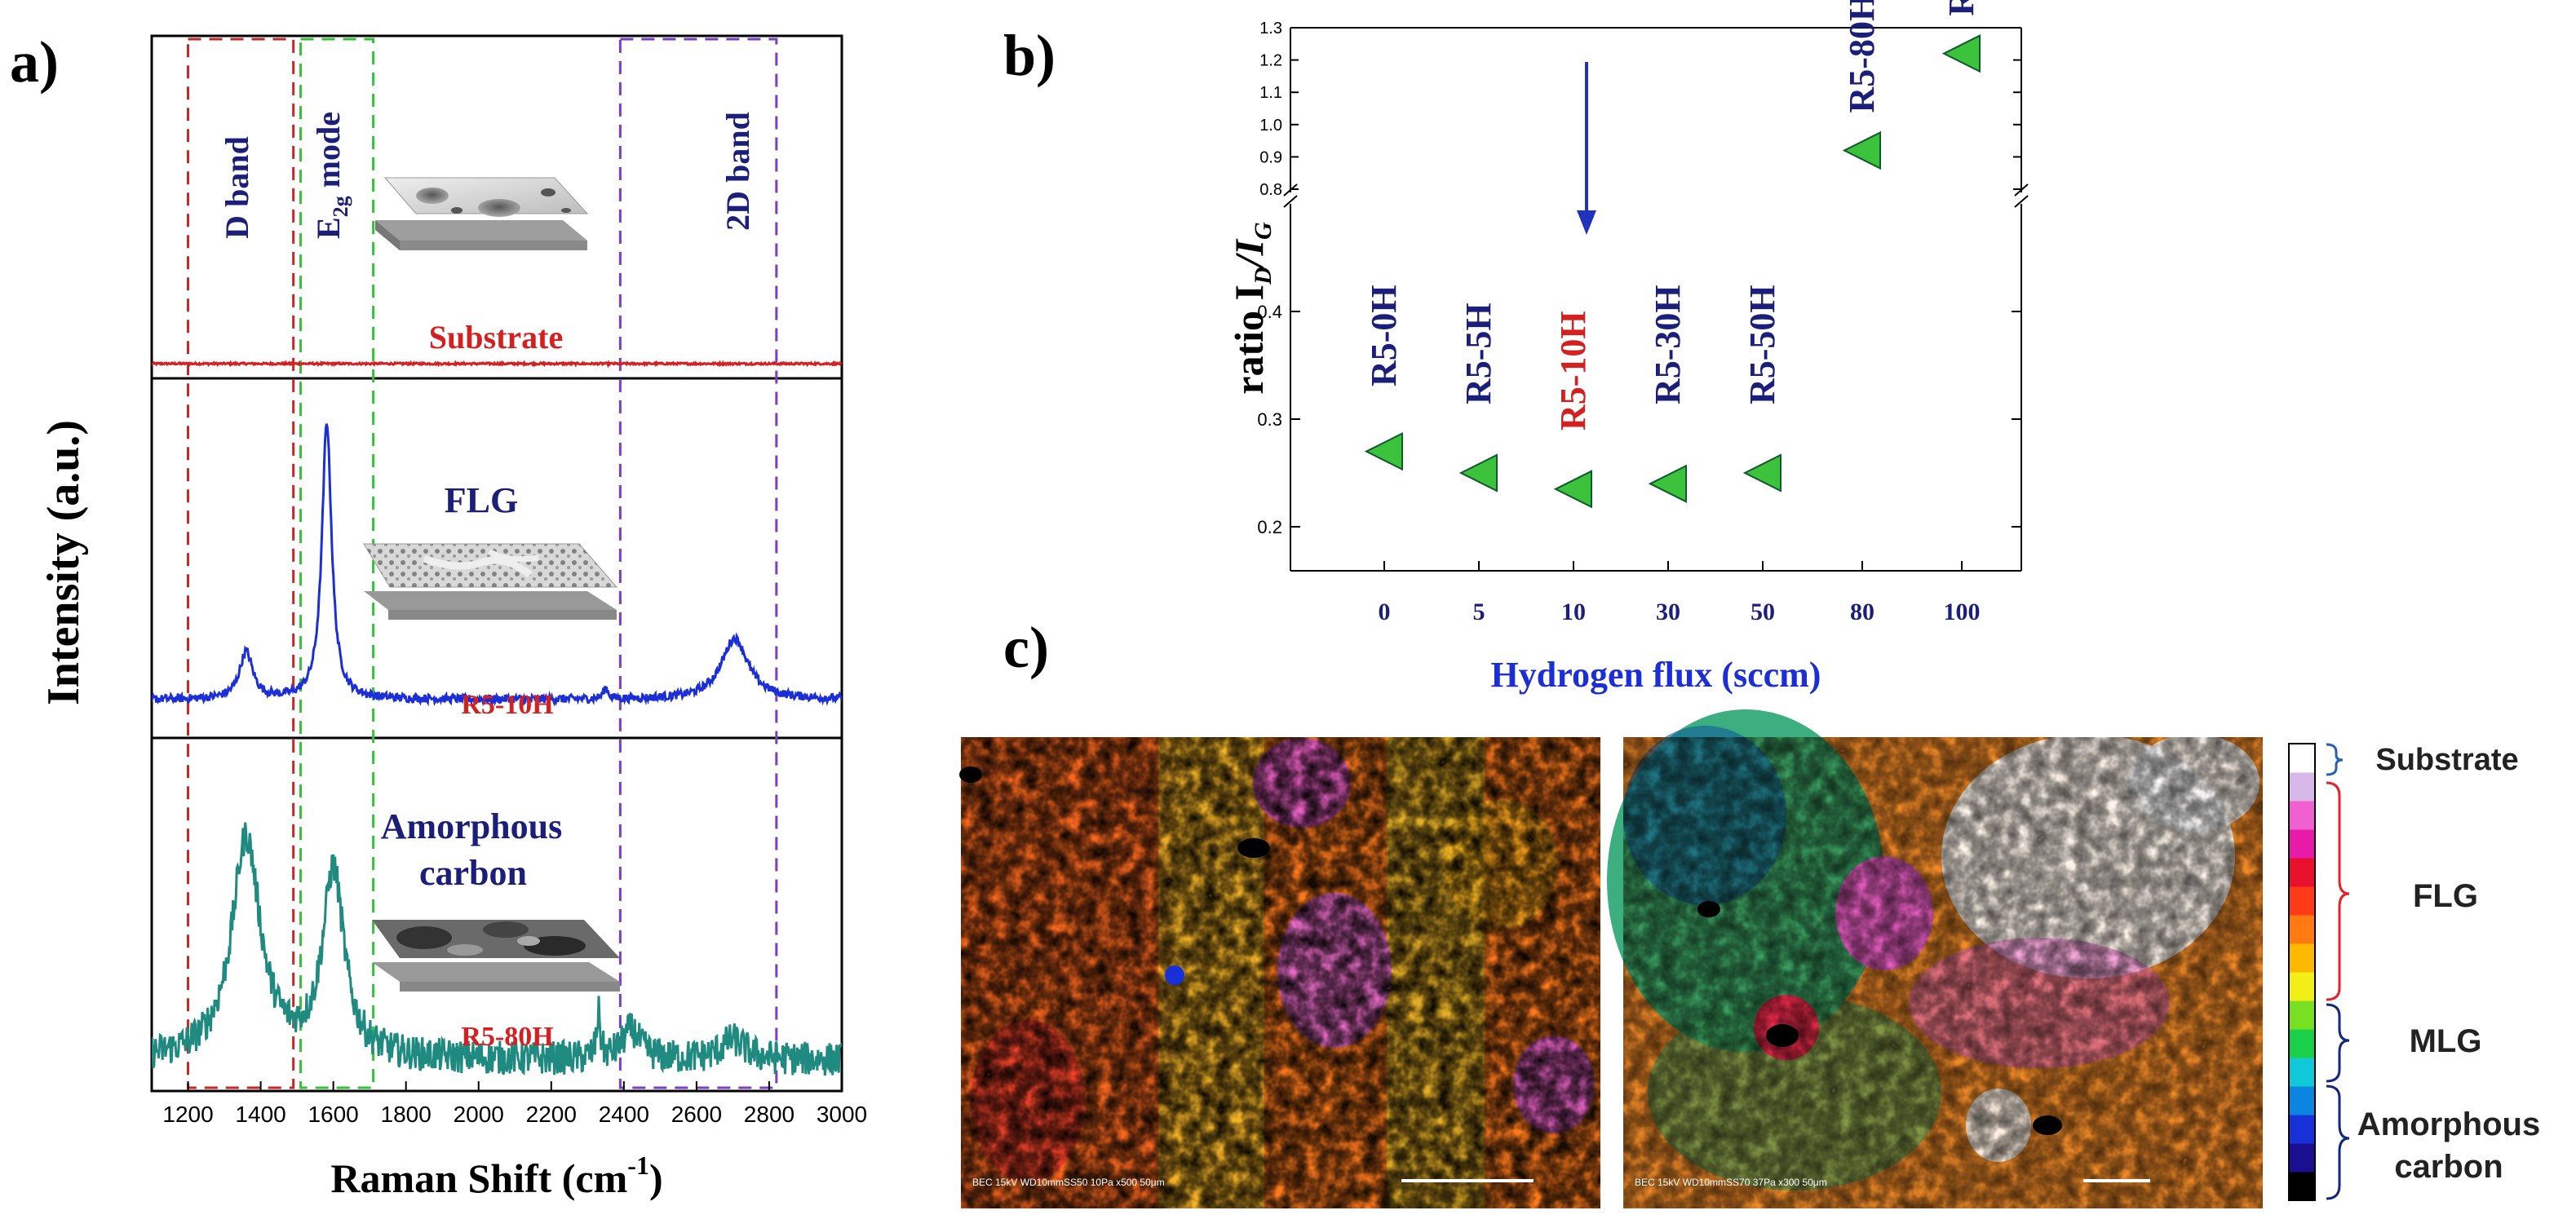 This screenshot has height=1228, width=2576. I want to click on panel-letter-c: c), so click(1026, 648).